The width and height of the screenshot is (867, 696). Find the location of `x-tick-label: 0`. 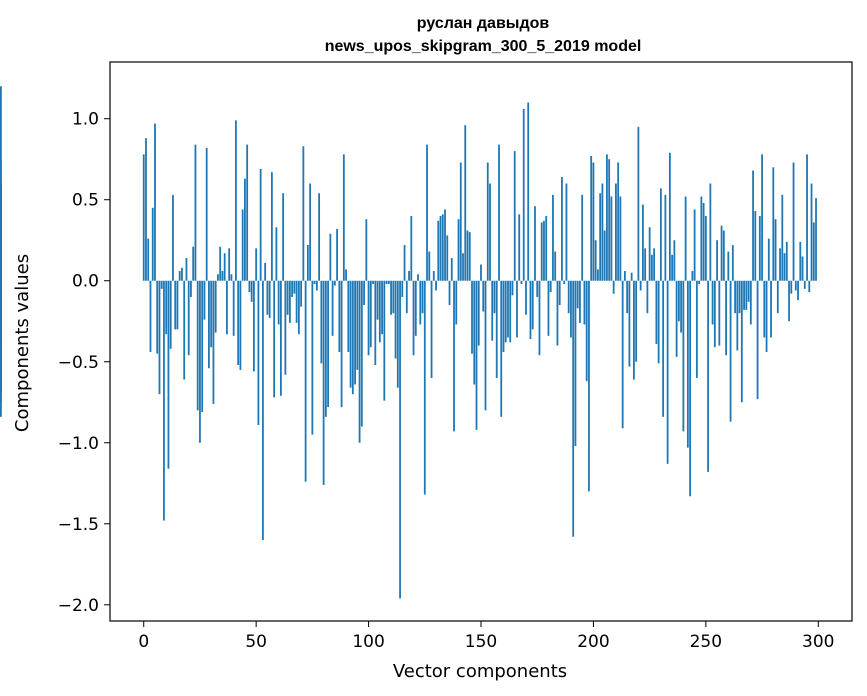

x-tick-label: 0 is located at coordinates (143, 642).